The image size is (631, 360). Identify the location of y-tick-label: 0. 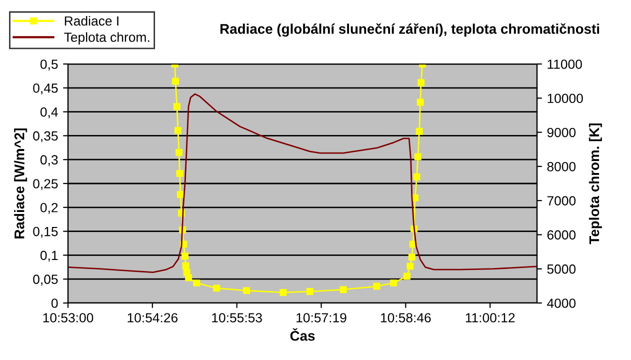
(54, 303).